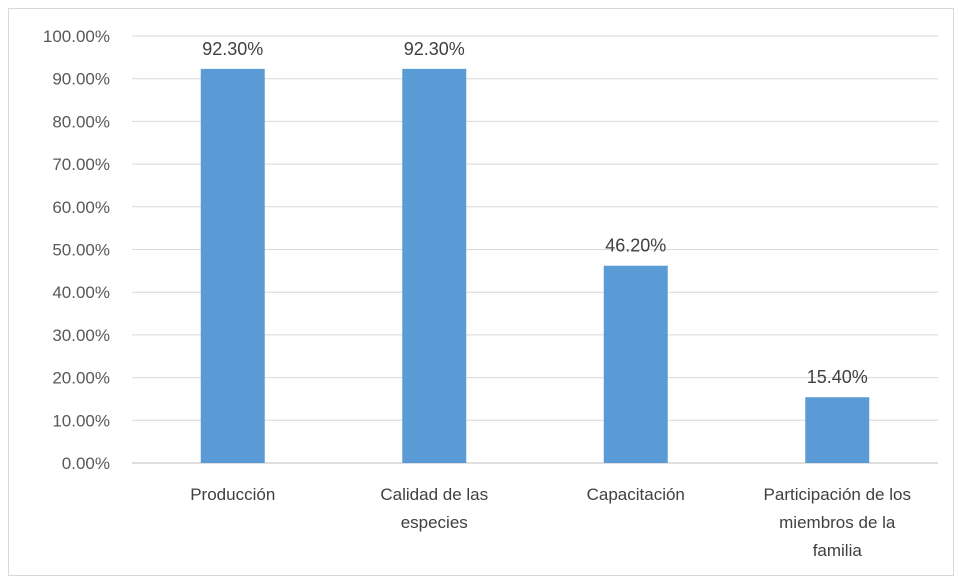 This screenshot has width=958, height=580. What do you see at coordinates (81, 121) in the screenshot?
I see `y-tick-label: 80.00%` at bounding box center [81, 121].